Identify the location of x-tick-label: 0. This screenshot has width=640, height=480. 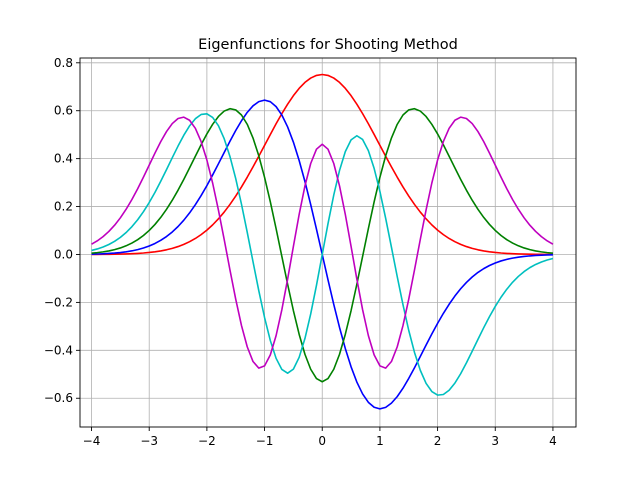
(322, 441).